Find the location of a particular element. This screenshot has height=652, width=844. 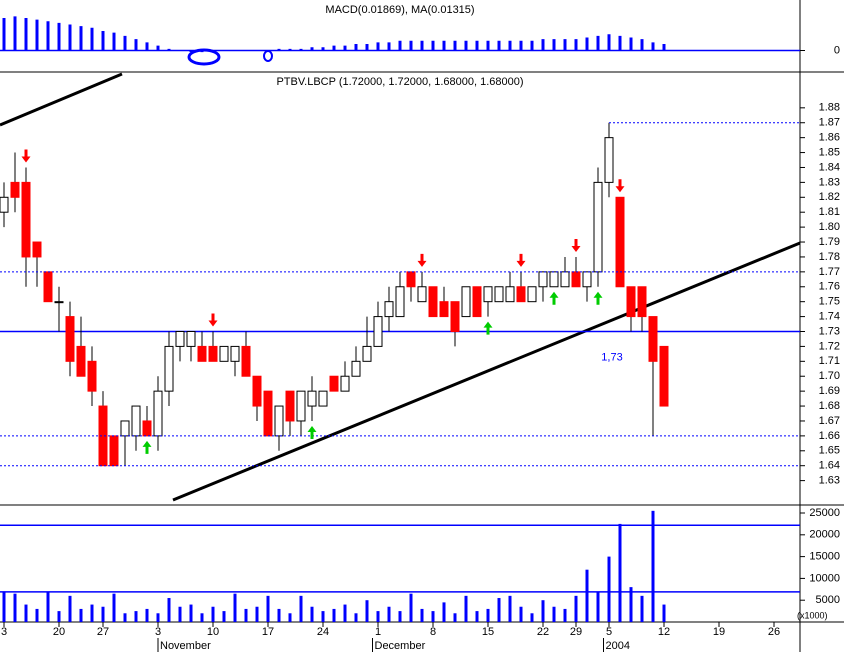

trend-line is located at coordinates (61, 99).